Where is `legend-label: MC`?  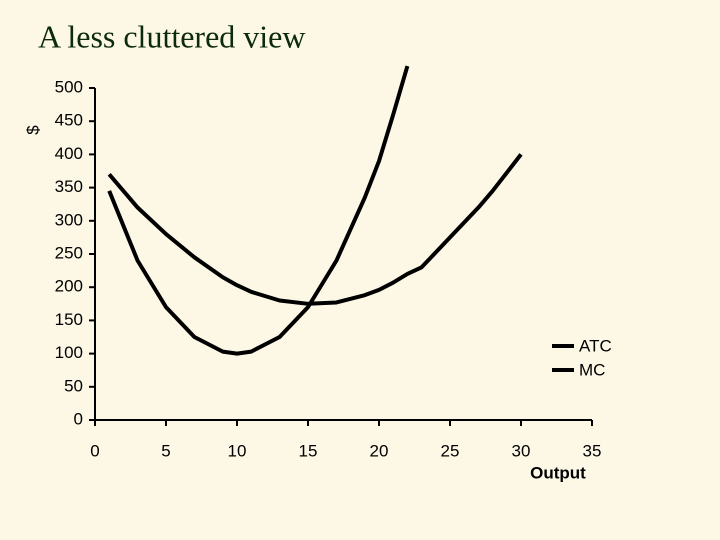 legend-label: MC is located at coordinates (592, 369).